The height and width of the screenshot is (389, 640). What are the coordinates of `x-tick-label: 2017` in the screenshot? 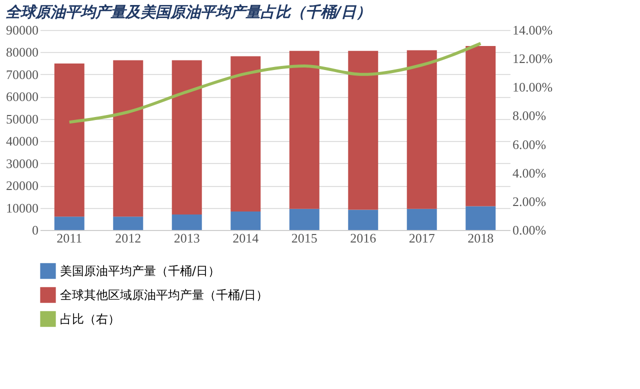 It's located at (422, 238).